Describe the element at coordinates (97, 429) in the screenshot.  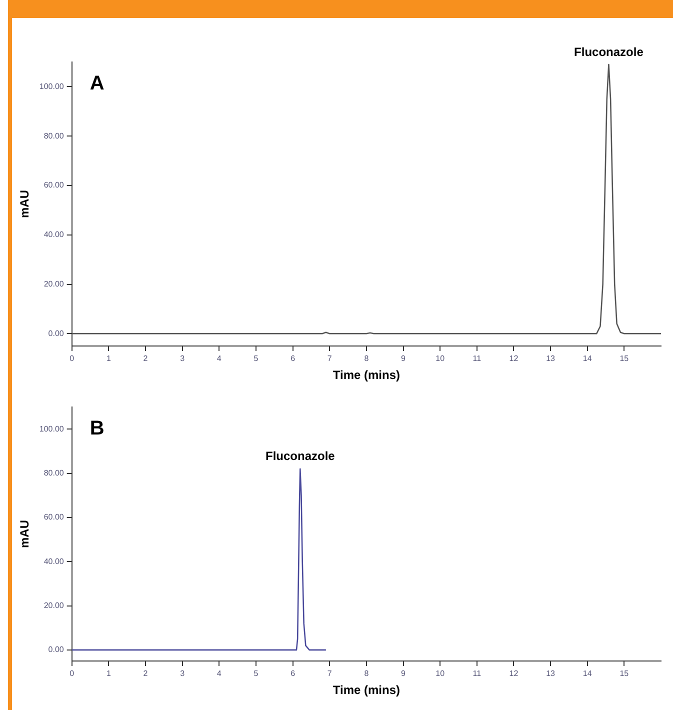
I see `annotation: B` at that location.